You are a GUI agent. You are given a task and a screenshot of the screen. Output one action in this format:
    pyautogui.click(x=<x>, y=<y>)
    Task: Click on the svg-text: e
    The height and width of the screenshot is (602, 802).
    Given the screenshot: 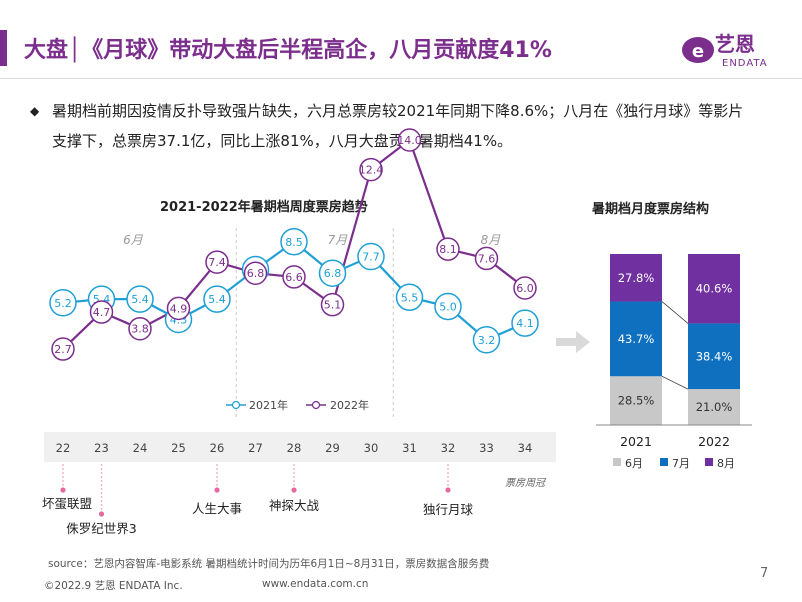 What is the action you would take?
    pyautogui.click(x=698, y=51)
    